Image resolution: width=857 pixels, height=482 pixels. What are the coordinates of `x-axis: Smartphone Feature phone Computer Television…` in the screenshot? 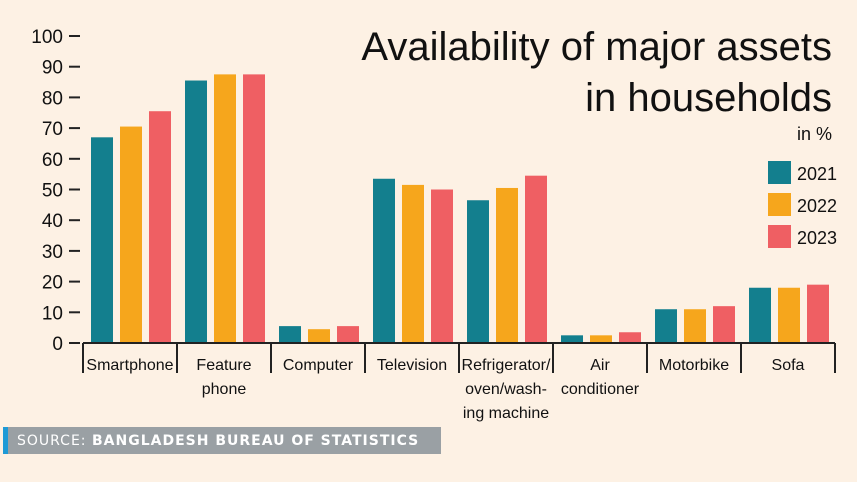 It's located at (459, 382).